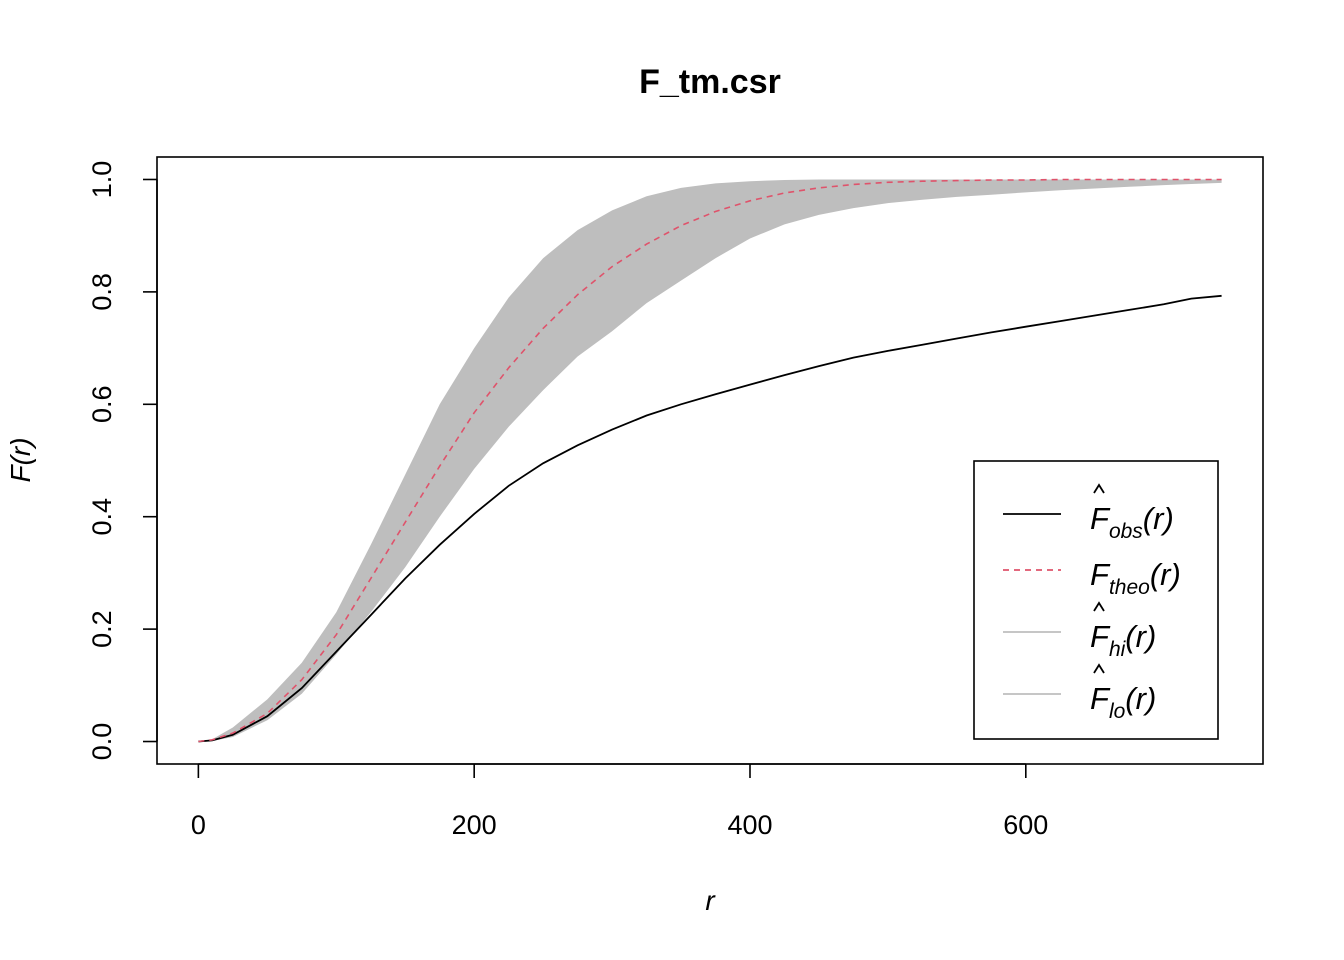 The image size is (1344, 960). What do you see at coordinates (1118, 649) in the screenshot?
I see `legend-label-sub: hi` at bounding box center [1118, 649].